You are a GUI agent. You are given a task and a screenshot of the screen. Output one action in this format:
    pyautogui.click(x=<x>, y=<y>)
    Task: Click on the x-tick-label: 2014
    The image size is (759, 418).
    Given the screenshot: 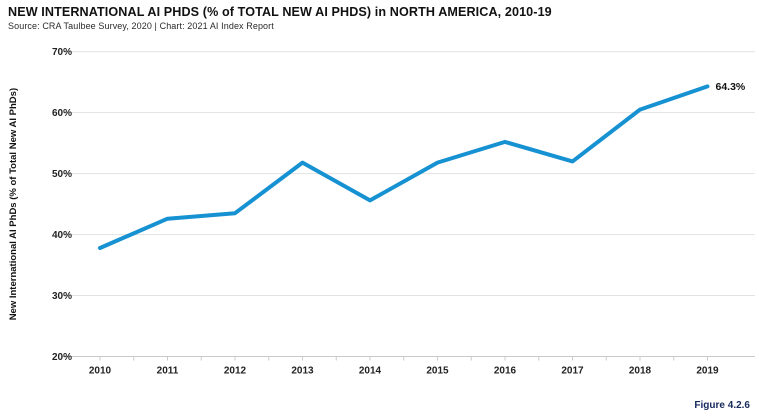 What is the action you would take?
    pyautogui.click(x=370, y=371)
    